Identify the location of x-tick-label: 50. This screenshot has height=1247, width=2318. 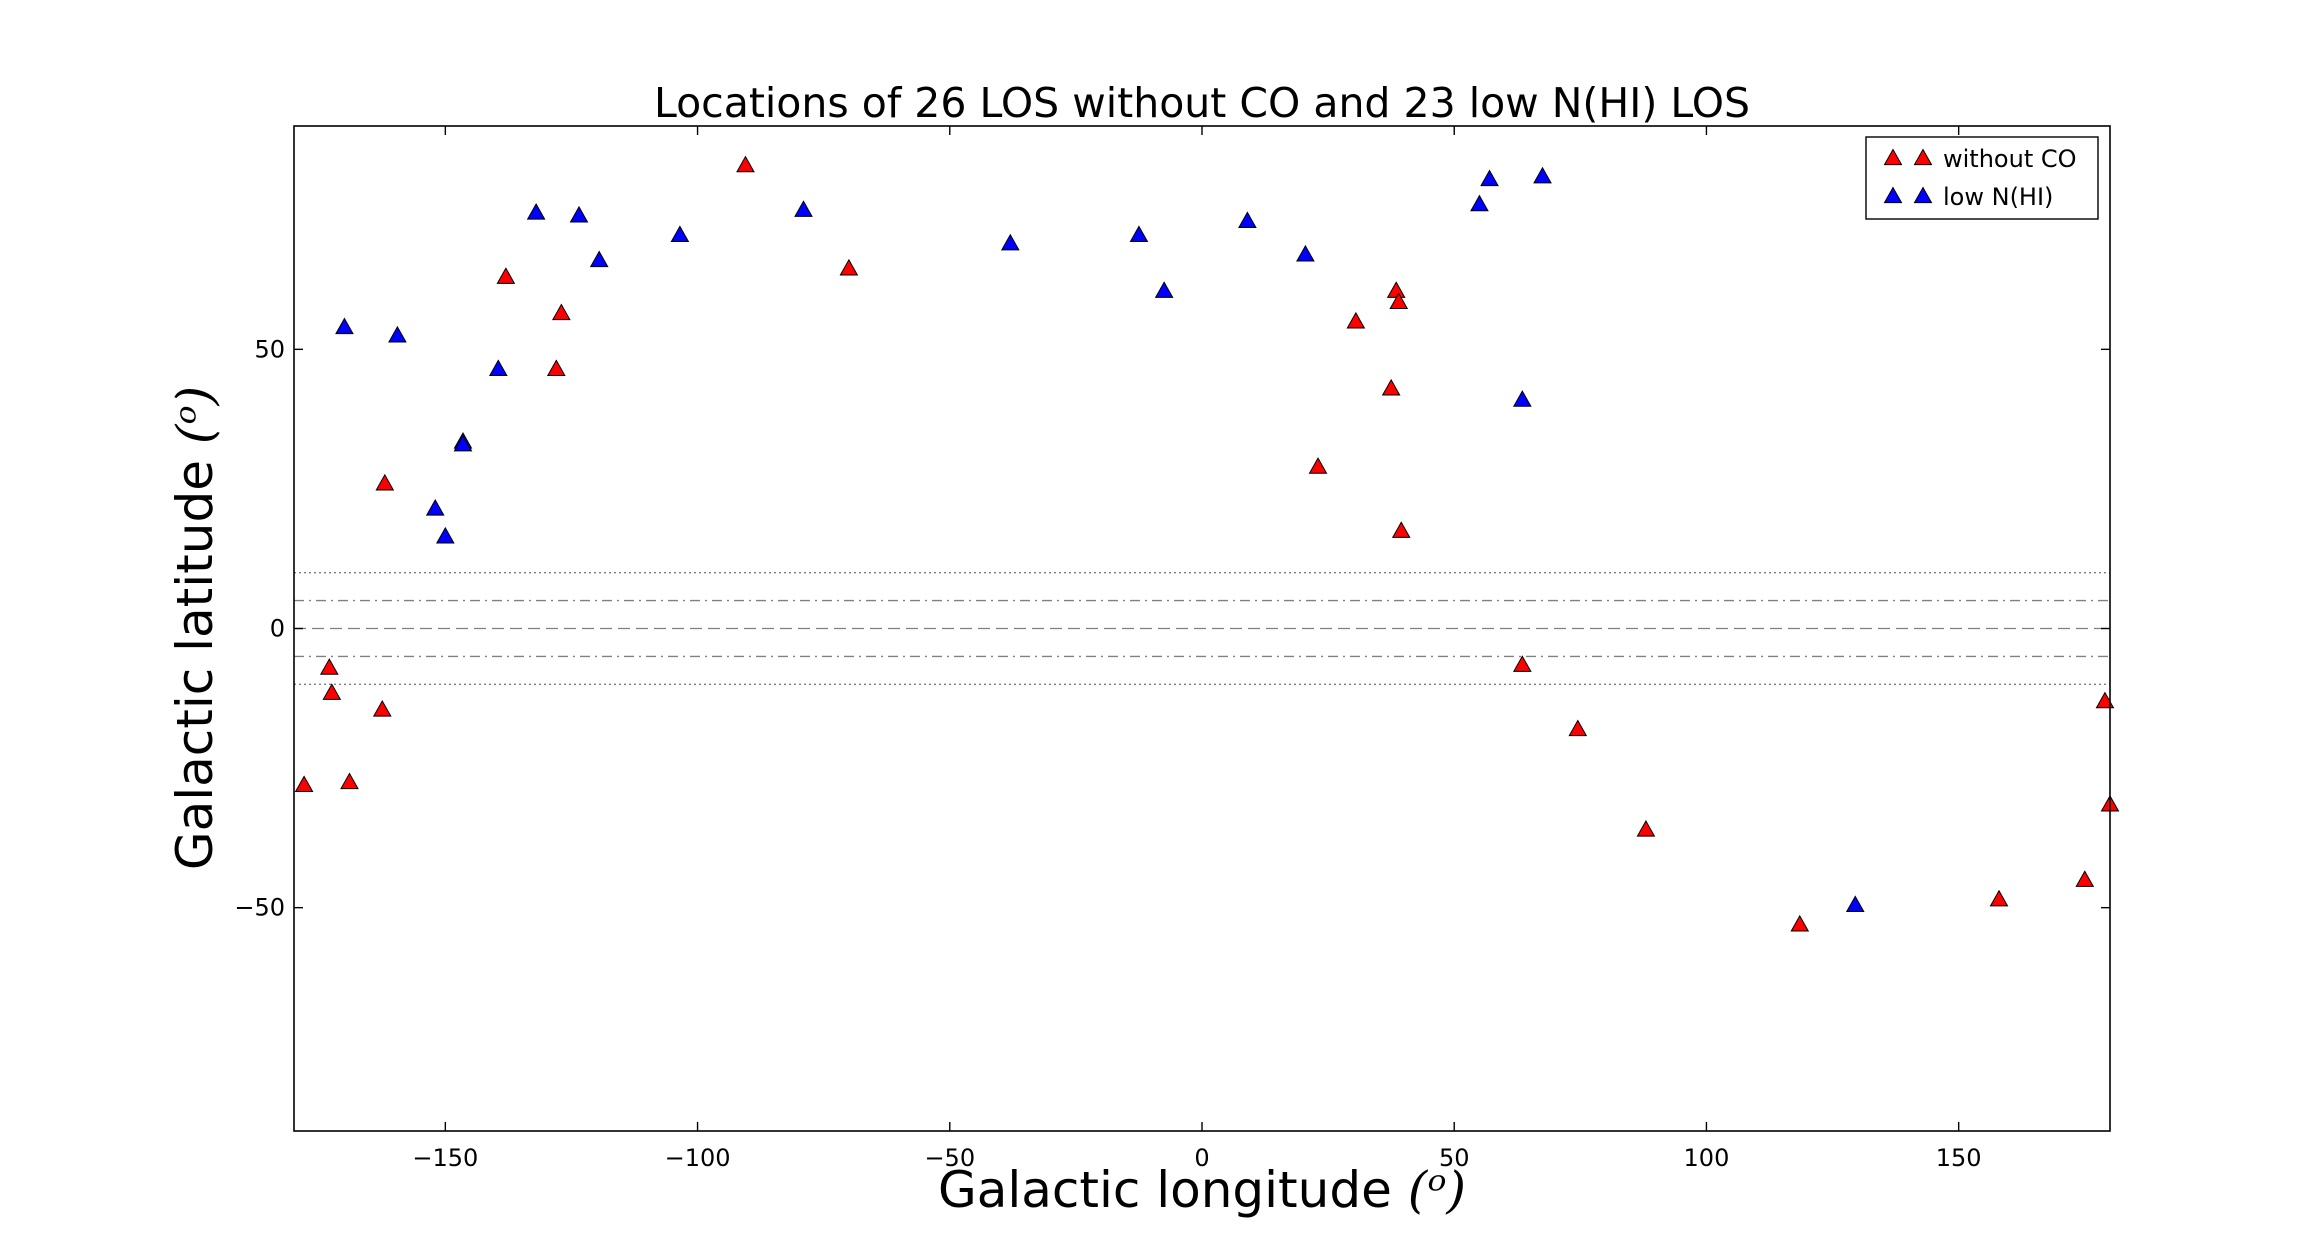
(1454, 1158).